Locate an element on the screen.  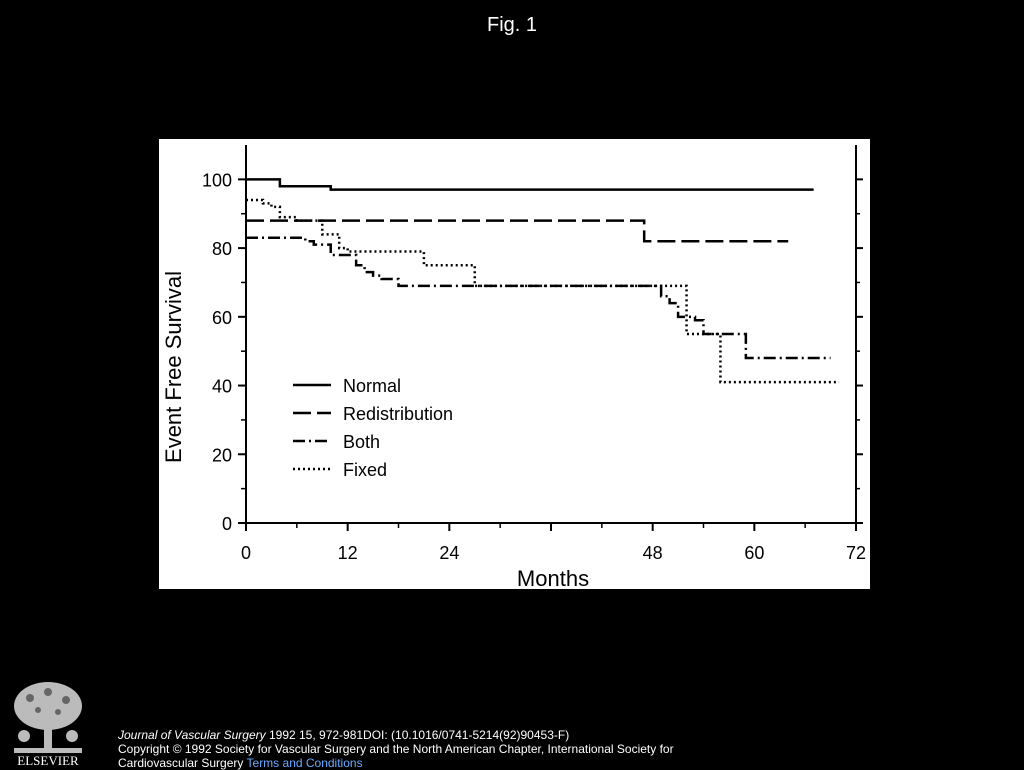
y-tick-label: 100 is located at coordinates (217, 180).